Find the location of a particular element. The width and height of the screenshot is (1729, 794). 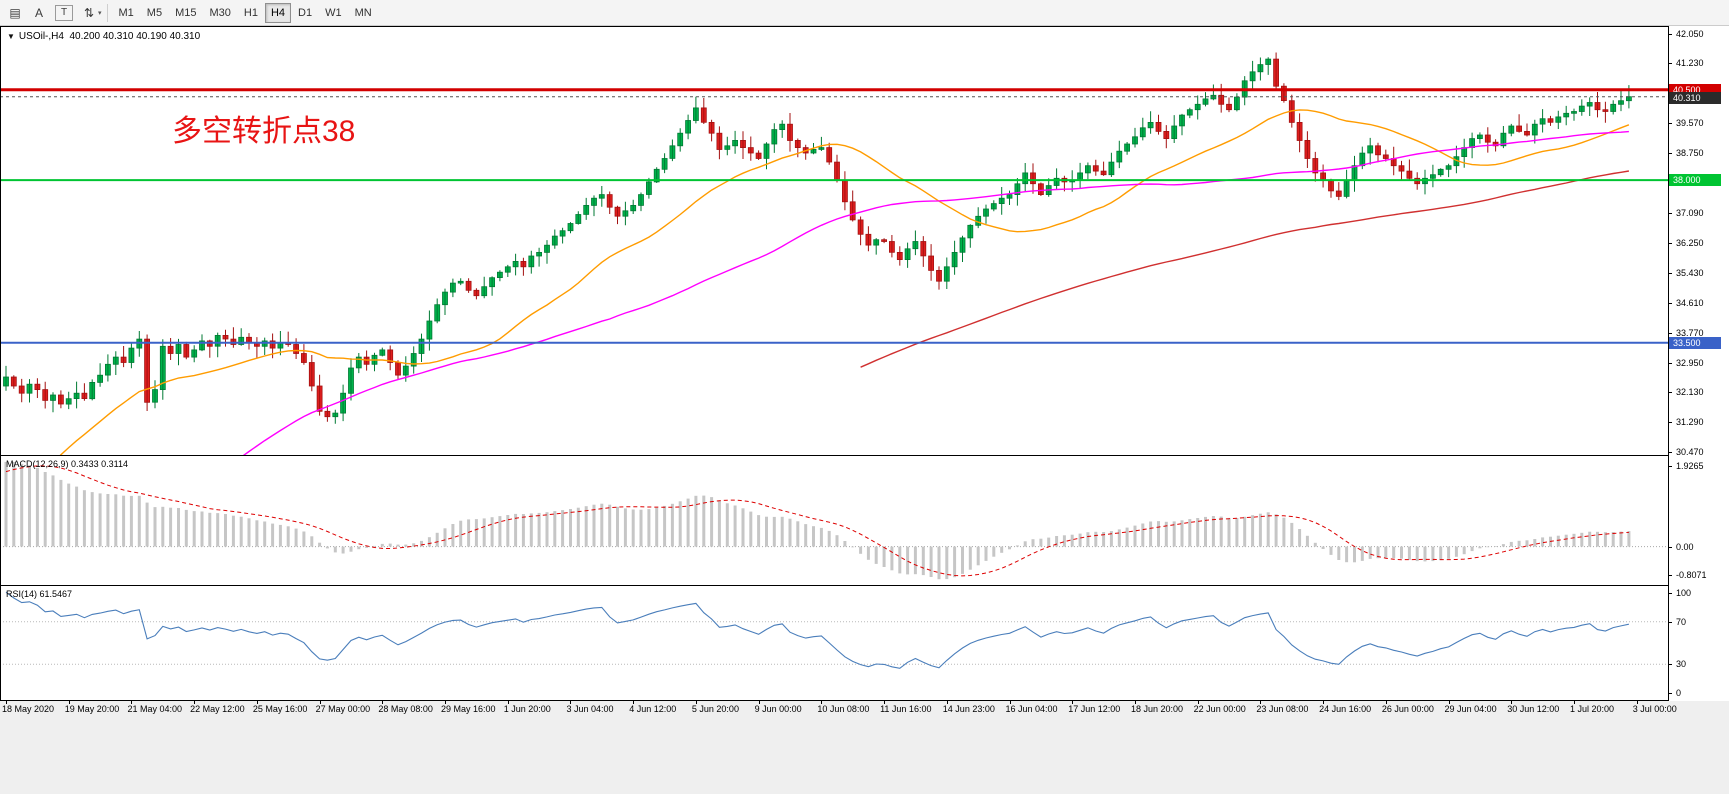

macd-axis-label: 1.9265 is located at coordinates (1690, 466).